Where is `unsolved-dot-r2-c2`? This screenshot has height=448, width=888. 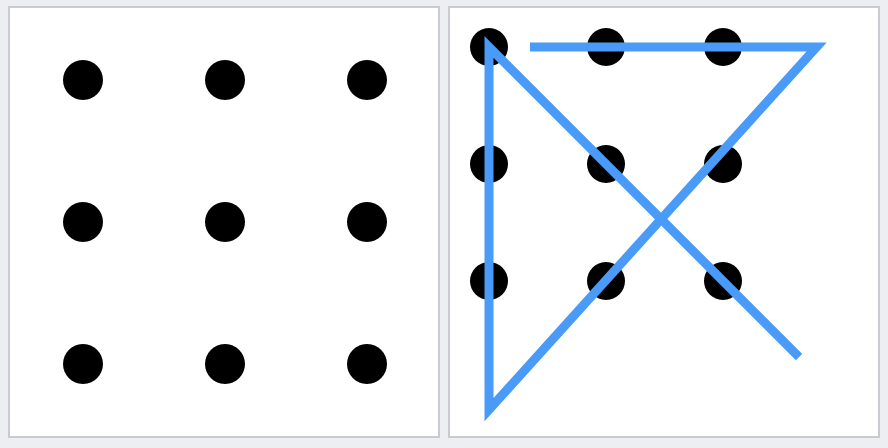 unsolved-dot-r2-c2 is located at coordinates (225, 222).